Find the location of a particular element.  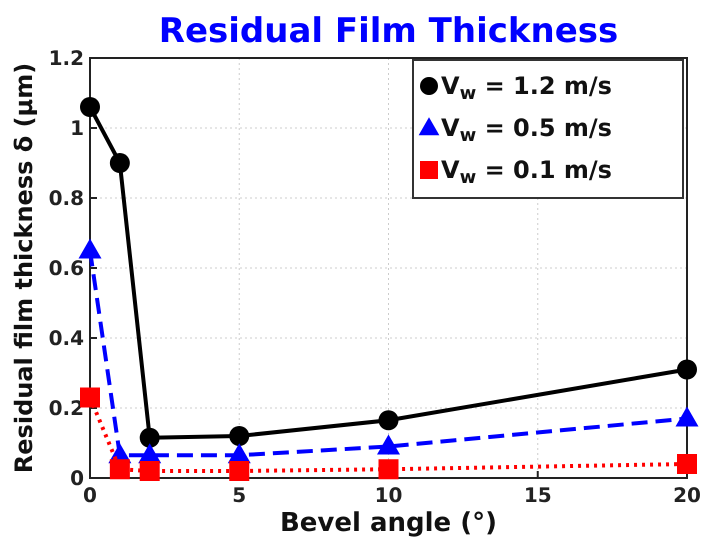

x-tick-label: 5 is located at coordinates (239, 495).